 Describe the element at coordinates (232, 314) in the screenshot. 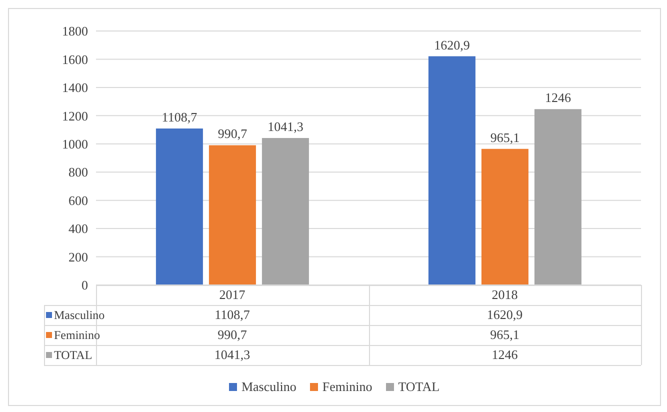

I see `data-label: 1108,7` at that location.